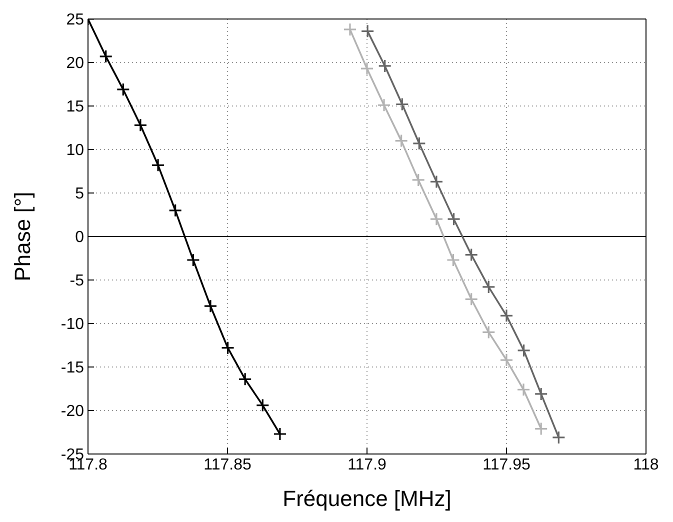 The width and height of the screenshot is (673, 522). I want to click on y-axis-title: Phase [°], so click(22, 237).